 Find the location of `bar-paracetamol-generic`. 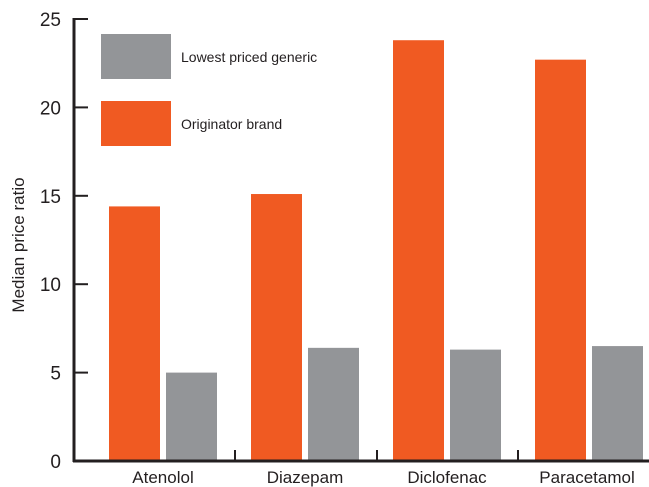

bar-paracetamol-generic is located at coordinates (617, 403).